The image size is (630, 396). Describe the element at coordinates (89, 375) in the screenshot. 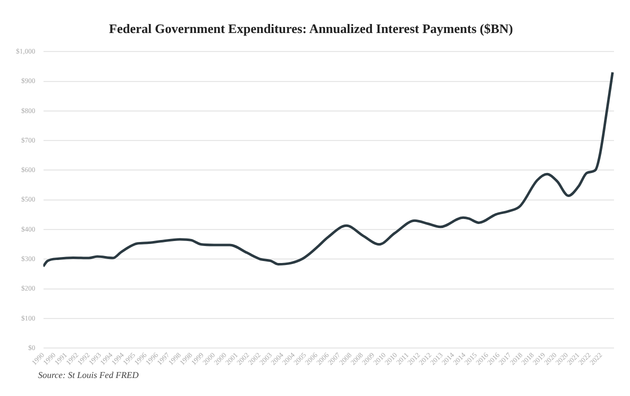

I see `source-note: Source: St Louis Fed FRED` at that location.